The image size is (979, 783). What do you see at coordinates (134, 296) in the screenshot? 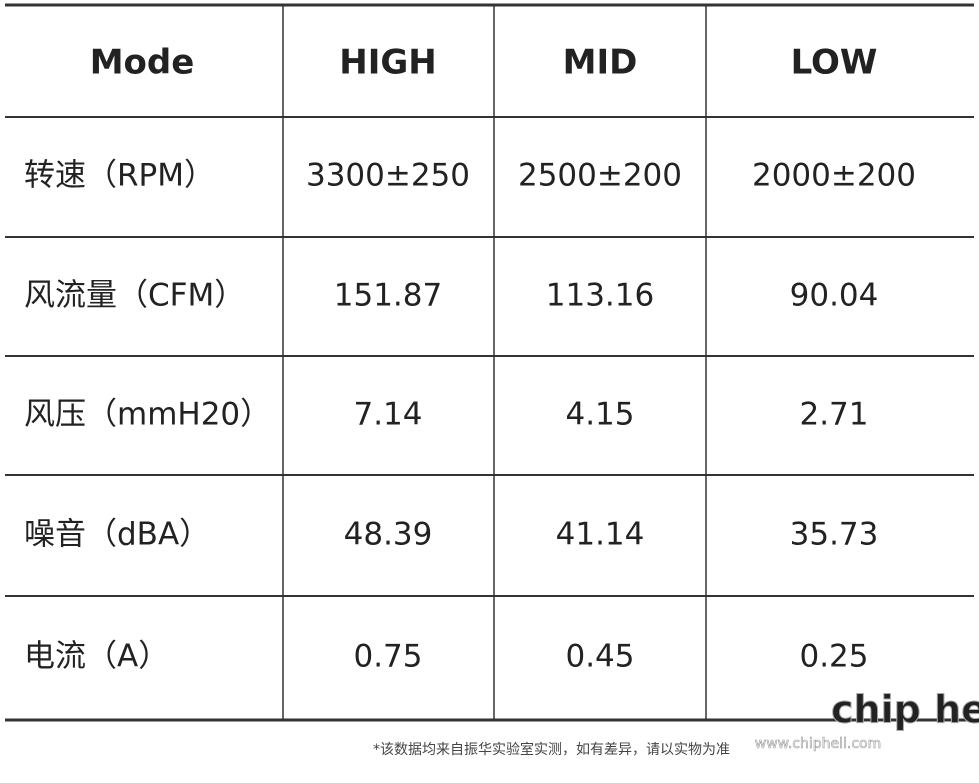
I see `row-label: 风流量（CFM）` at bounding box center [134, 296].